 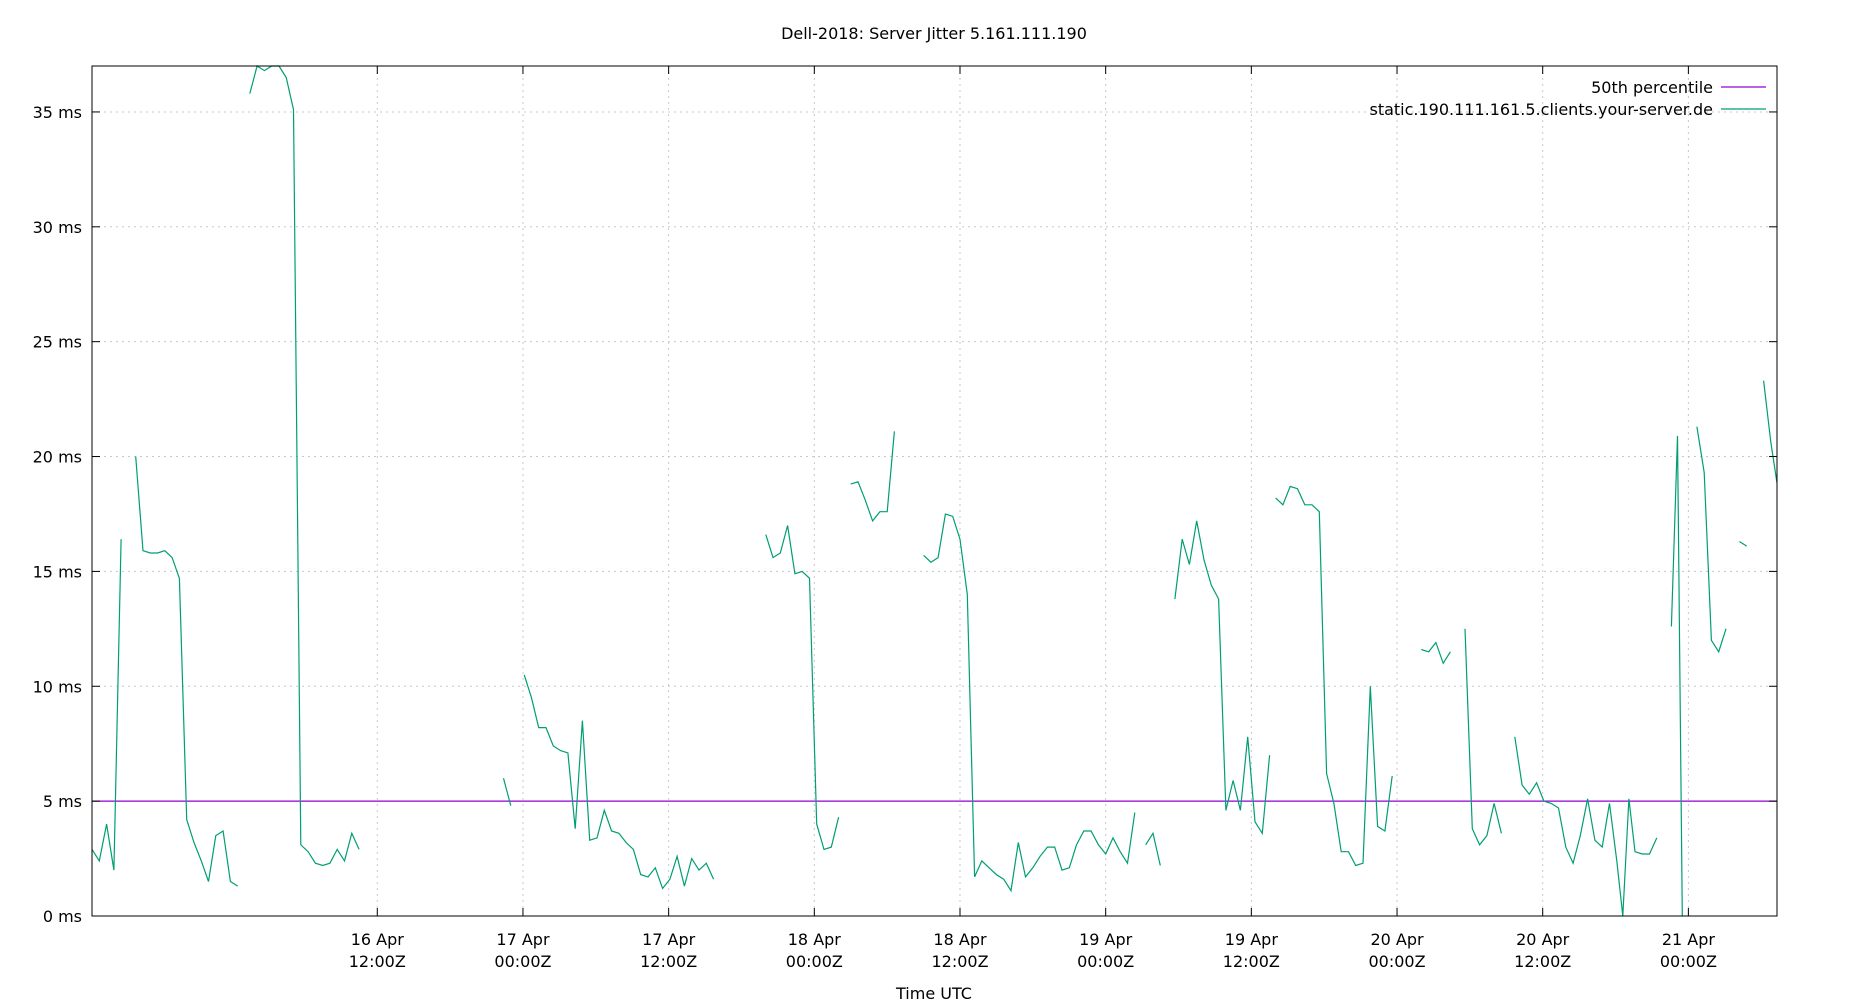 What do you see at coordinates (62, 916) in the screenshot?
I see `y-tick-label: 0 ms` at bounding box center [62, 916].